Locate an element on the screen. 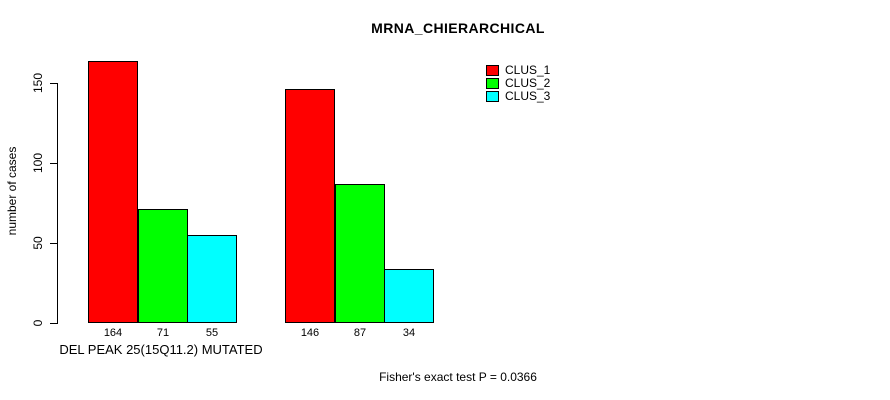 This screenshot has height=400, width=890. legend-item-clus_2: CLUS_2 is located at coordinates (518, 83).